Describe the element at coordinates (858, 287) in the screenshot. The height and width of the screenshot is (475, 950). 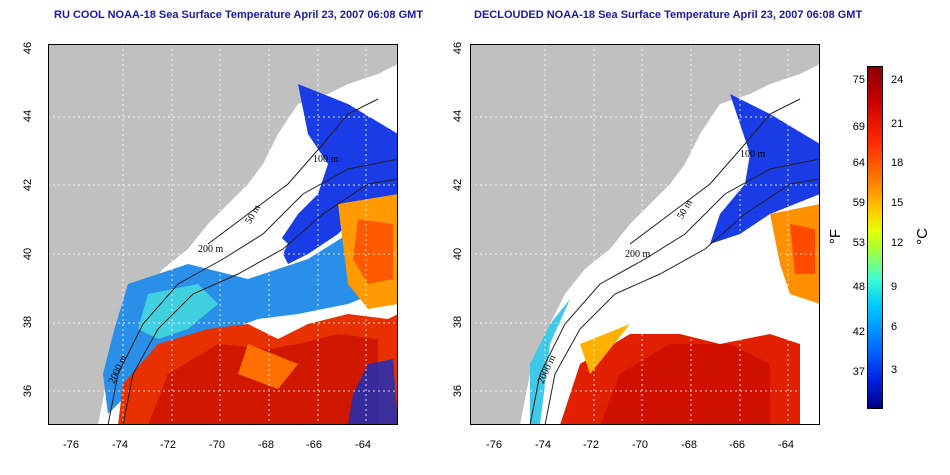
I see `colorbar-f-label: 48` at that location.